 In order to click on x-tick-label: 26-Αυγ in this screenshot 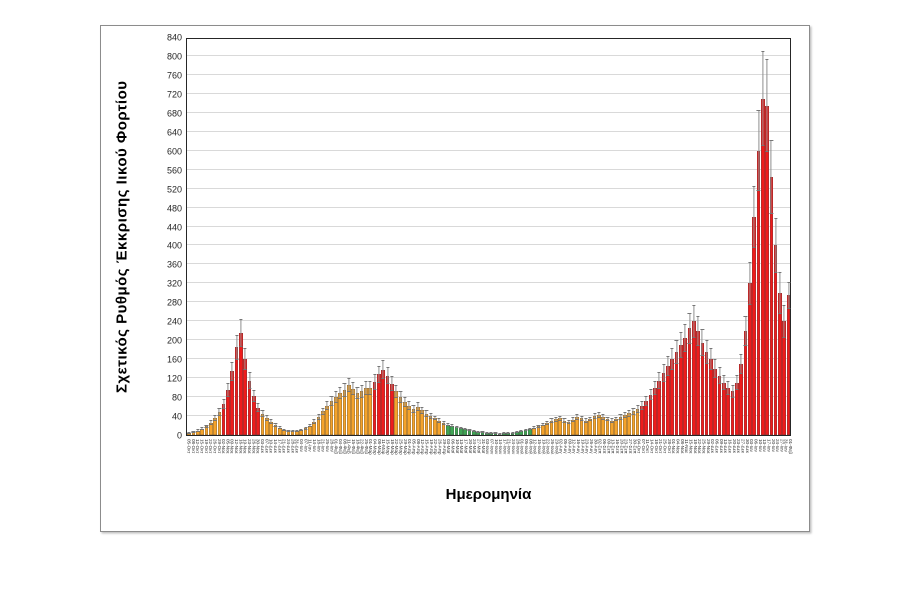, I will do `click(591, 446)`.